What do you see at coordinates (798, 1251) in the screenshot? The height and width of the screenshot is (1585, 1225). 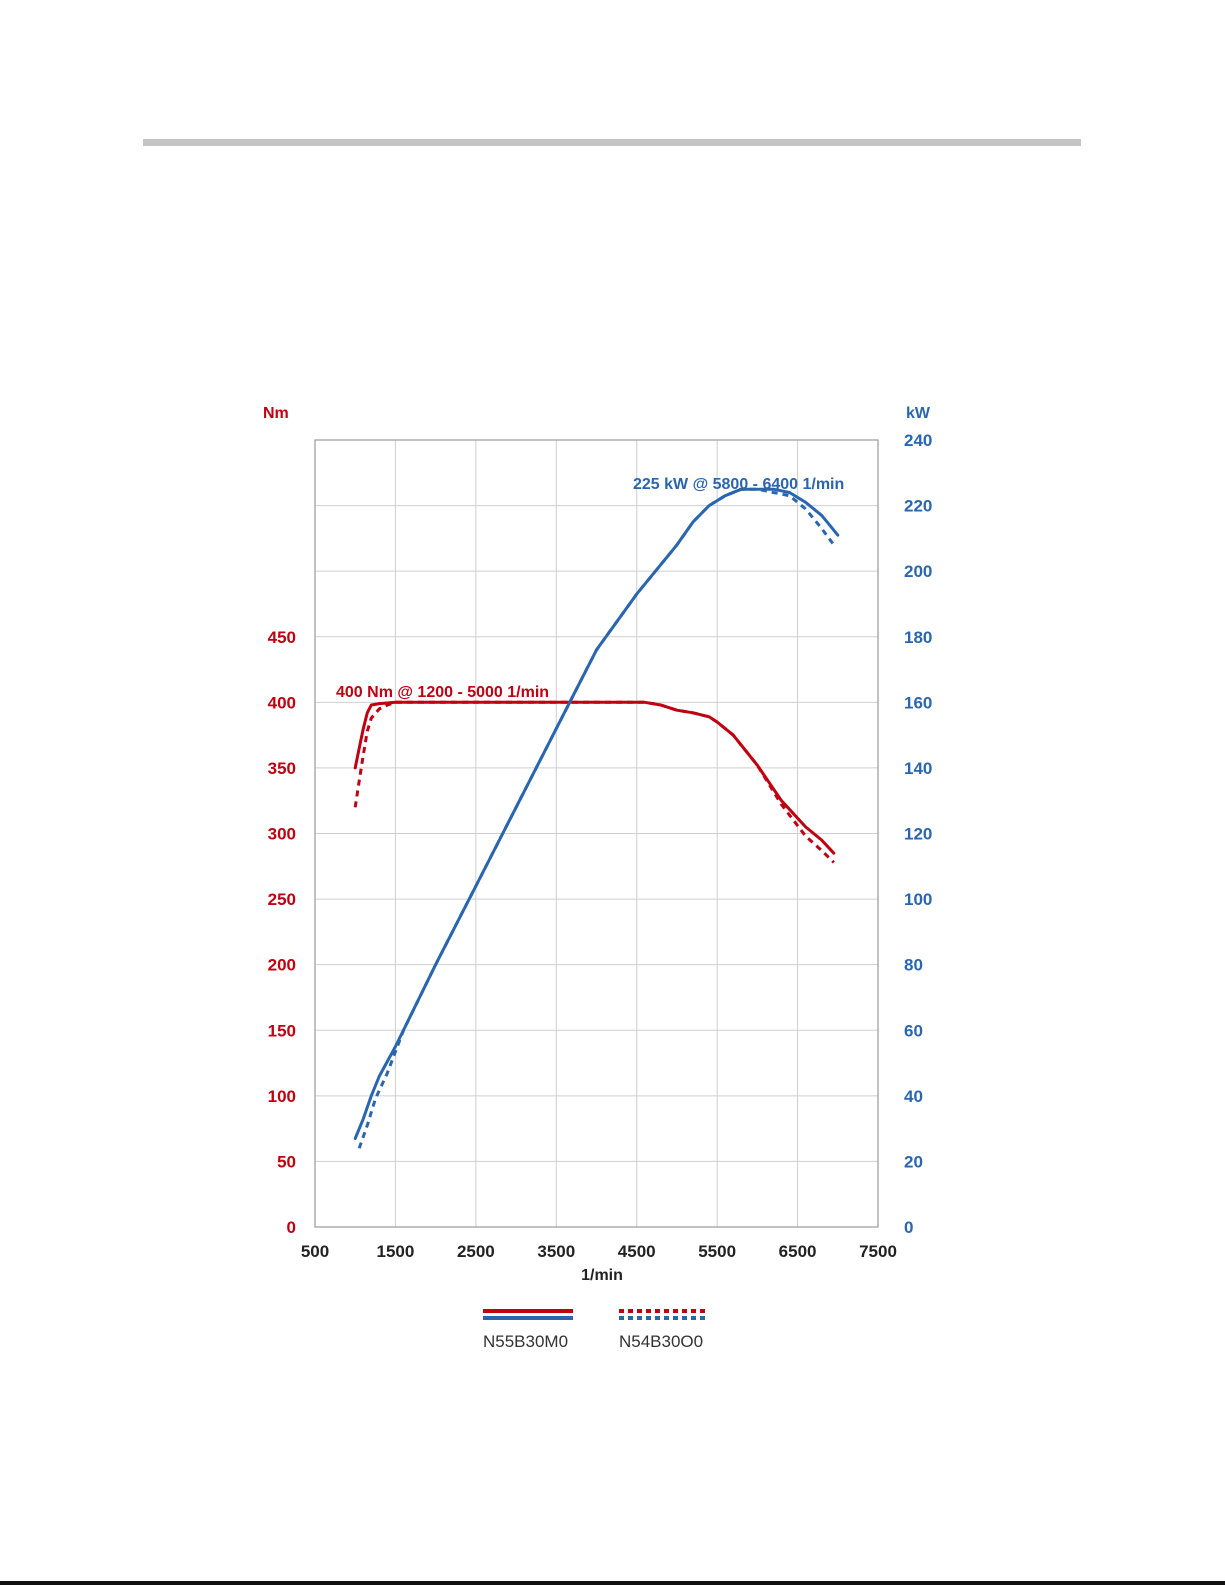 I see `x-tick-label: 6500` at bounding box center [798, 1251].